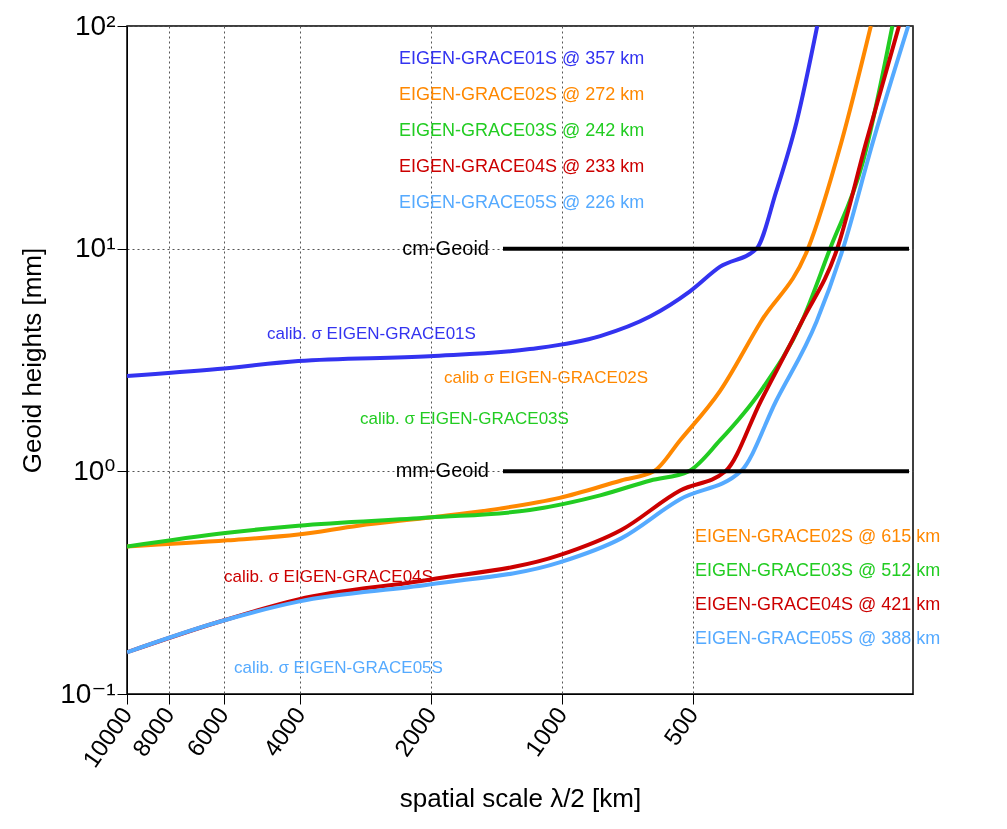  What do you see at coordinates (371, 333) in the screenshot?
I see `series-label: calib. σ EIGEN-GRACE01S` at bounding box center [371, 333].